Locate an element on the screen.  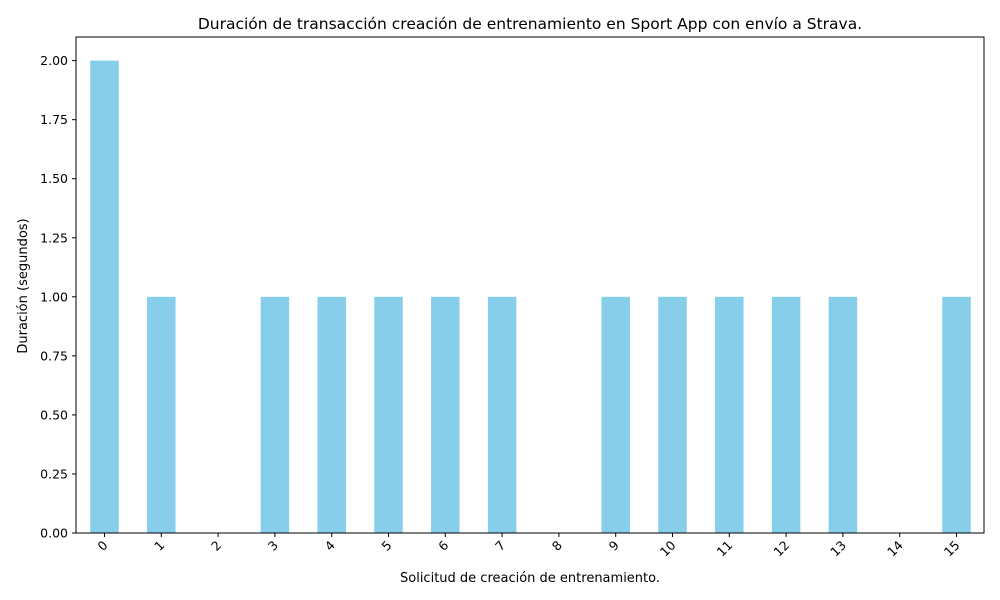
x-tick-label-1: 1 is located at coordinates (159, 546).